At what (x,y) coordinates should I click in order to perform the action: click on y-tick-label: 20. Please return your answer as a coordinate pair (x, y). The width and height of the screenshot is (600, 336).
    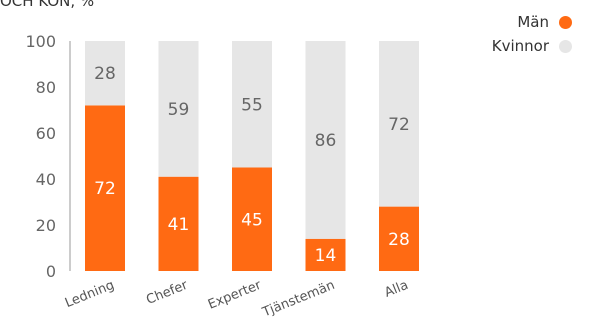
    Looking at the image, I should click on (46, 225).